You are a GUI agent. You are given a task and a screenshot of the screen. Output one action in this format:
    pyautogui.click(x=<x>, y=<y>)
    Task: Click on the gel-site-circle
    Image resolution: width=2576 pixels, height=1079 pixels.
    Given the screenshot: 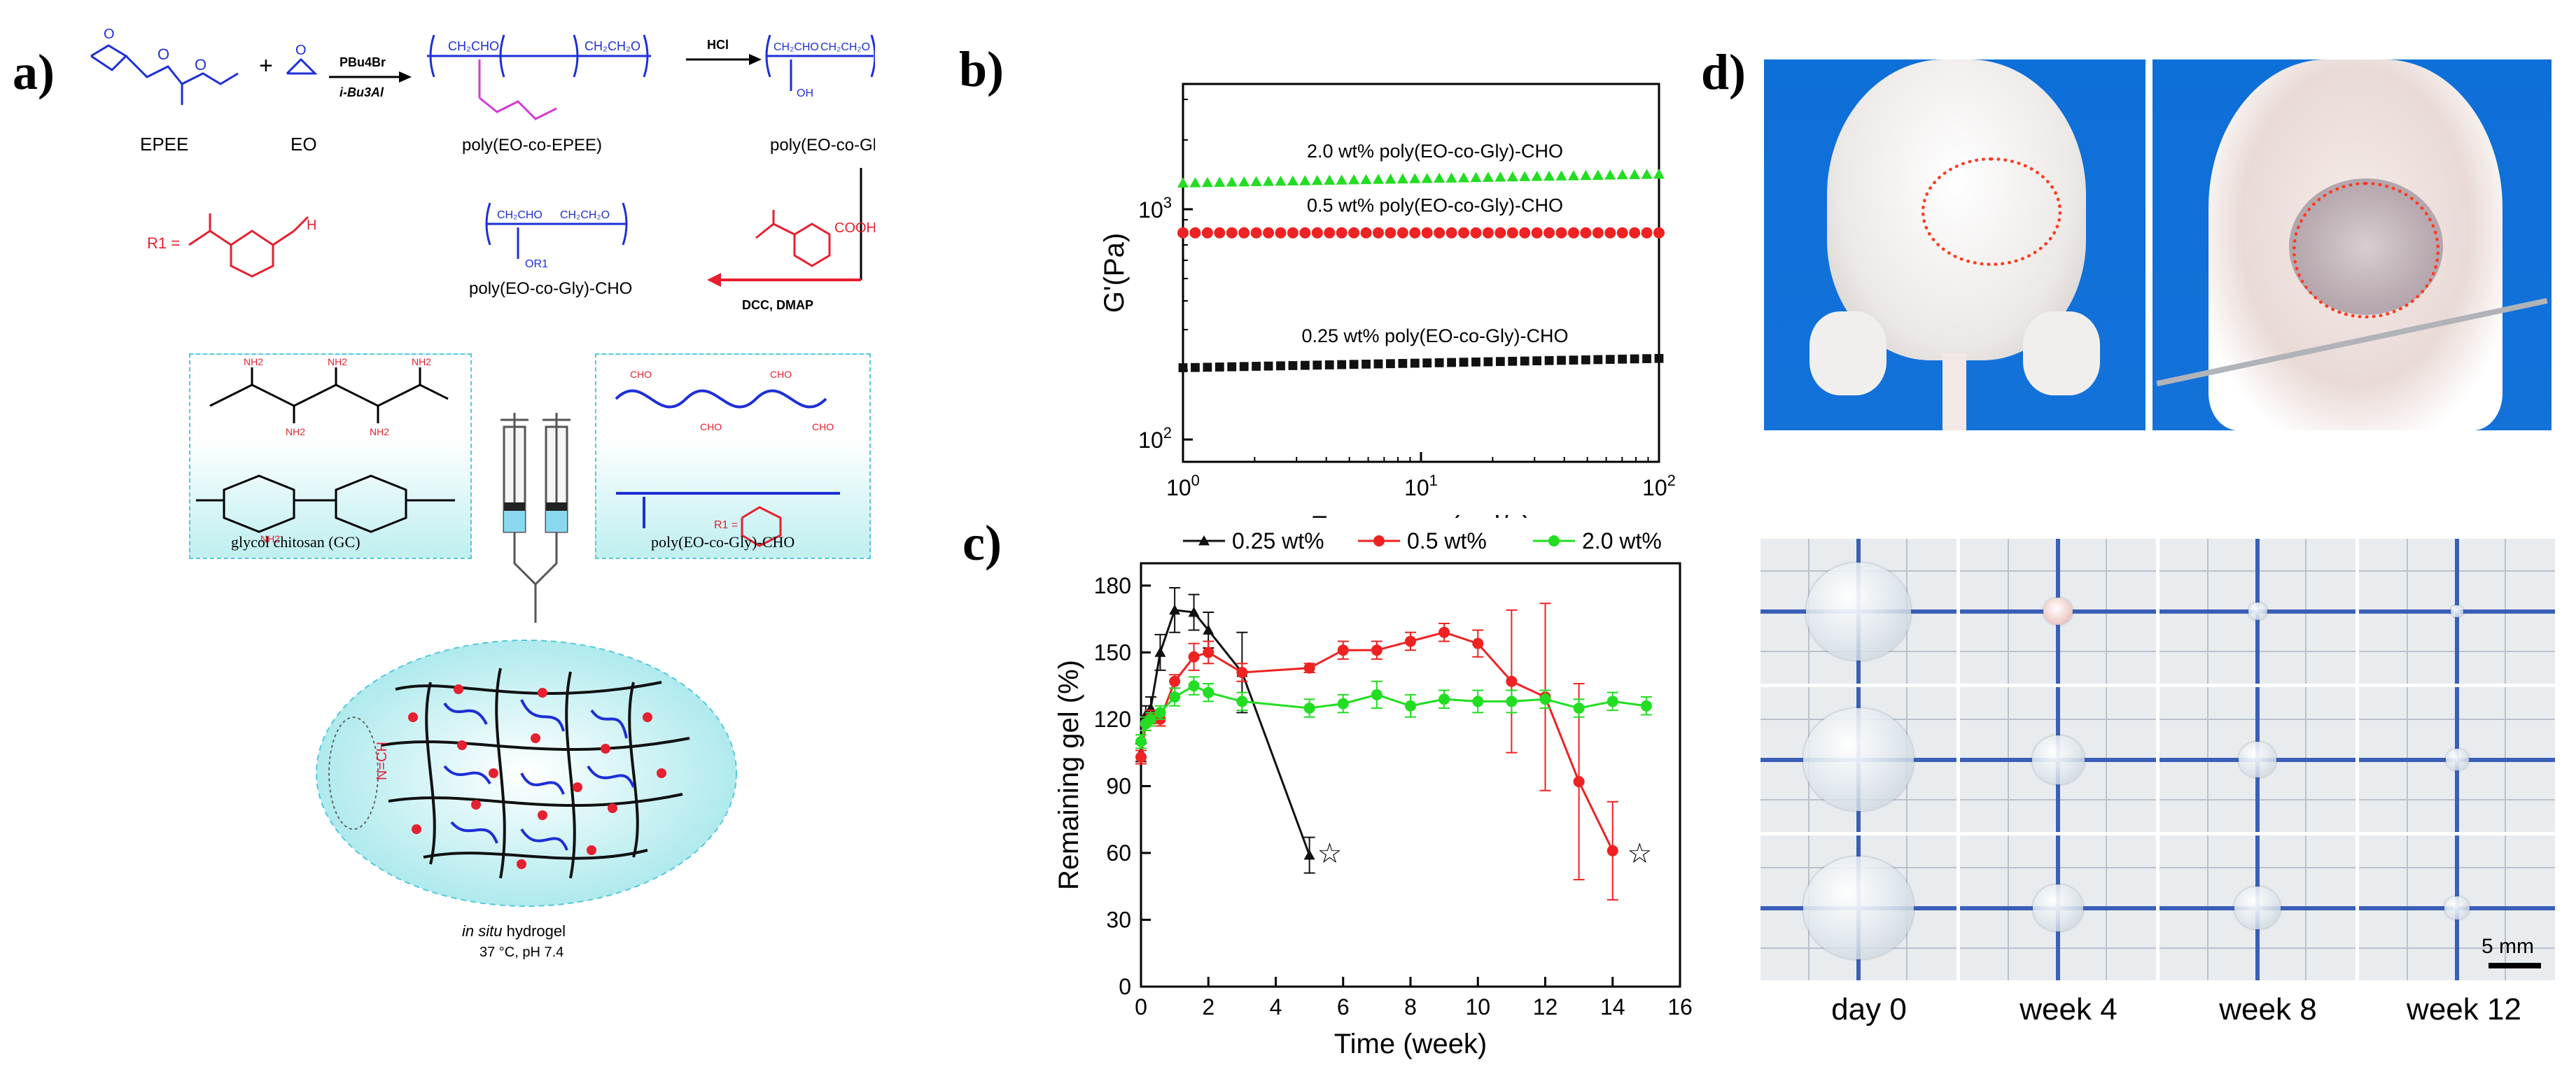 What is the action you would take?
    pyautogui.click(x=2366, y=250)
    